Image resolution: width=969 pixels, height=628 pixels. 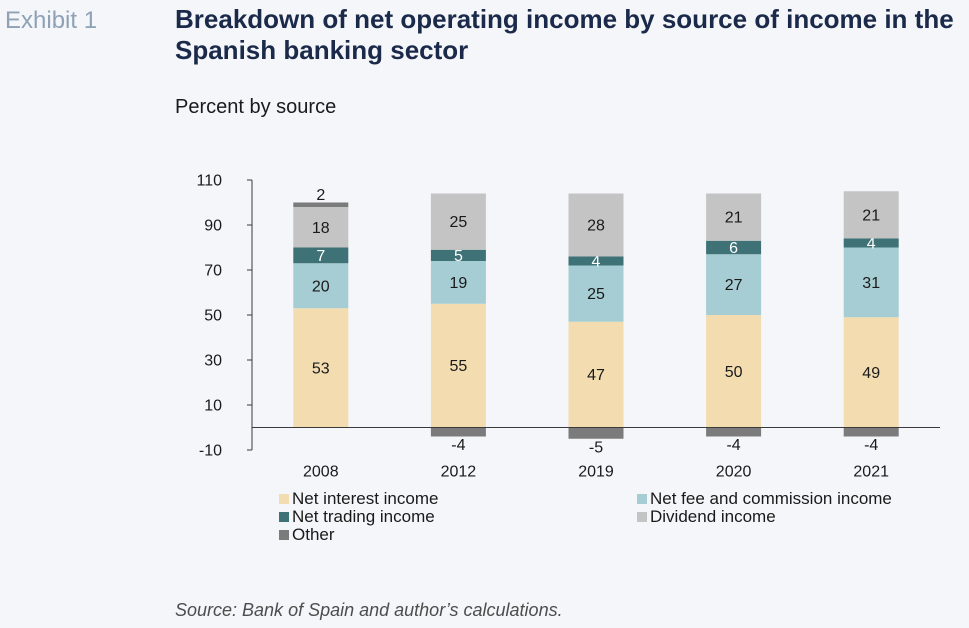 I want to click on data-label-net-interest-income-2021: 49, so click(x=871, y=373).